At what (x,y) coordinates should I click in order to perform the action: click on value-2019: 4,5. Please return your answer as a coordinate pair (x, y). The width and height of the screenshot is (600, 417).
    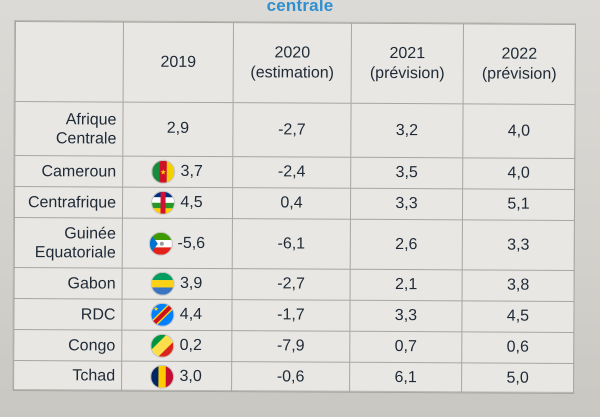
    Looking at the image, I should click on (191, 202).